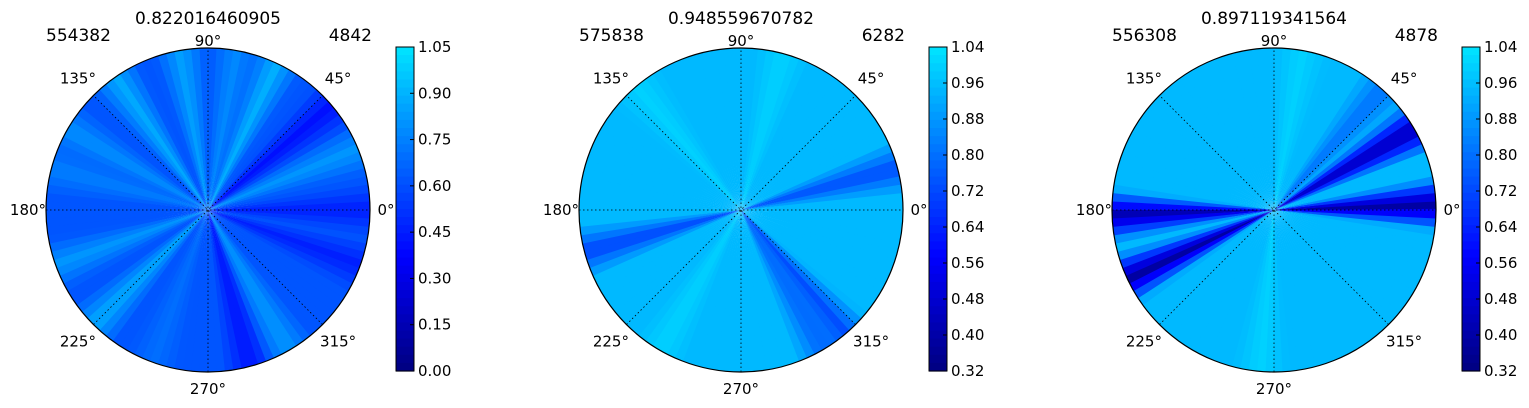 This screenshot has height=408, width=1529. Describe the element at coordinates (1500, 191) in the screenshot. I see `colorbar-tick-label: 0.72` at that location.